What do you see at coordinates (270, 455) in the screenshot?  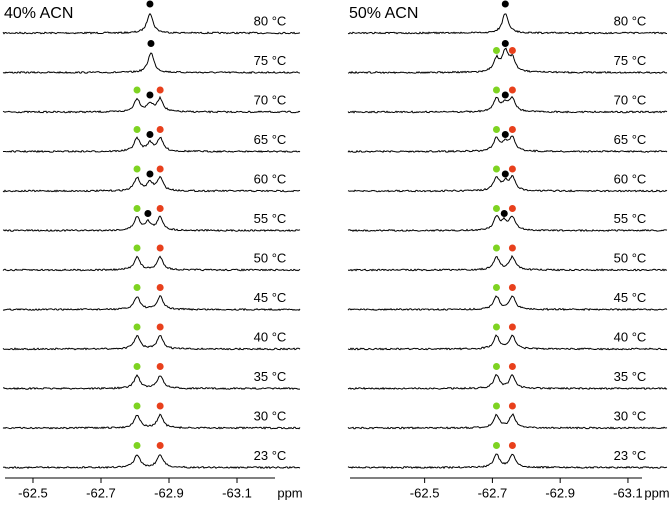 I see `temperature-label: 23 °C` at bounding box center [270, 455].